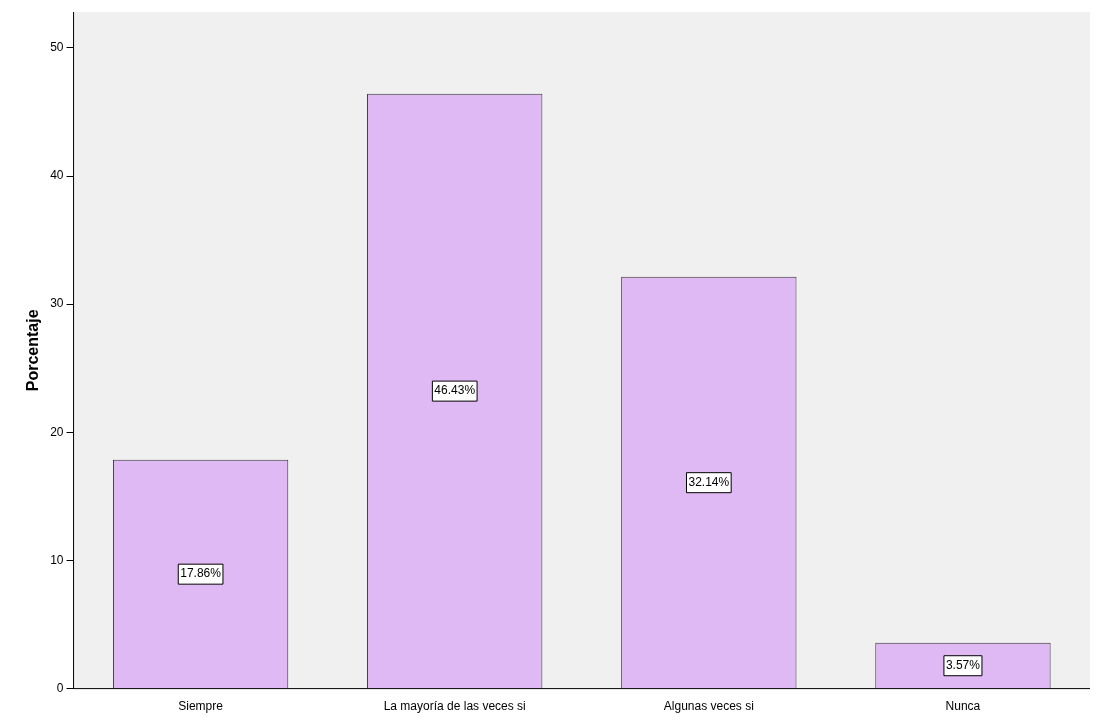  Describe the element at coordinates (708, 706) in the screenshot. I see `x-tick-label: Algunas veces si` at that location.